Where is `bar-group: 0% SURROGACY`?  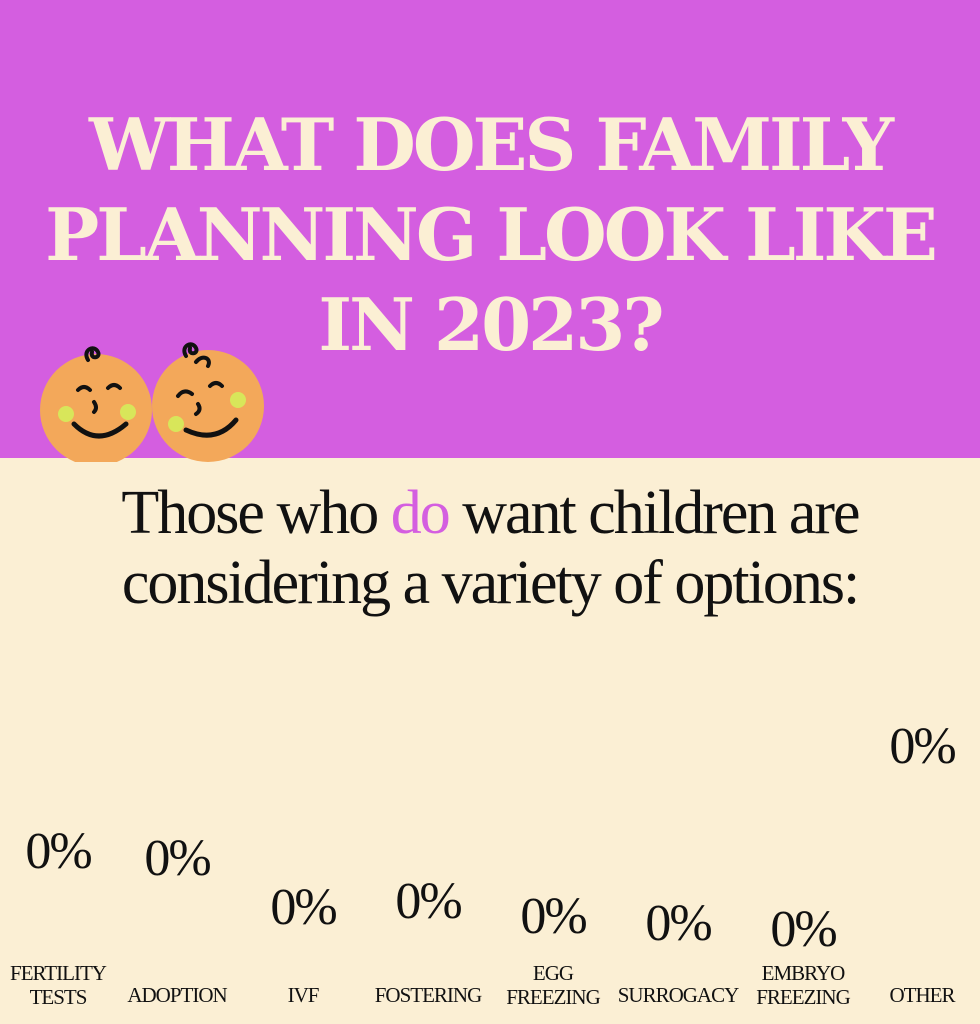
bar-group: 0% SURROGACY is located at coordinates (679, 951).